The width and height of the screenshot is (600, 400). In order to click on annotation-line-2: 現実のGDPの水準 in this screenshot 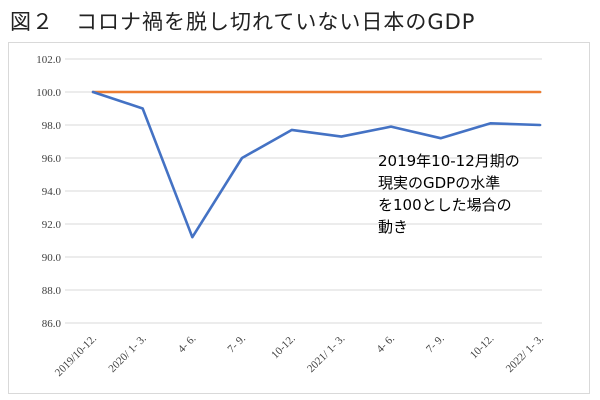, I will do `click(439, 183)`.